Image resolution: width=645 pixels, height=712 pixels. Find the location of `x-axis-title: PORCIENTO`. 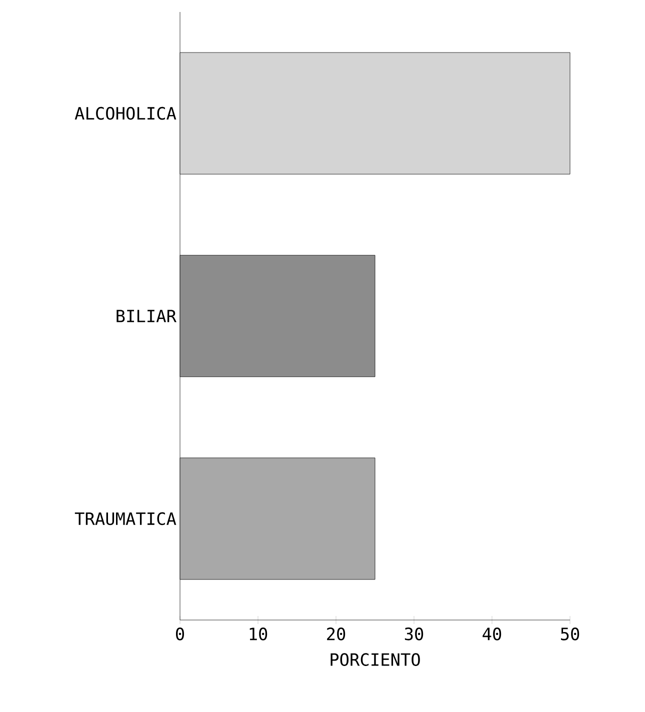

x-axis-title: PORCIENTO is located at coordinates (375, 659).